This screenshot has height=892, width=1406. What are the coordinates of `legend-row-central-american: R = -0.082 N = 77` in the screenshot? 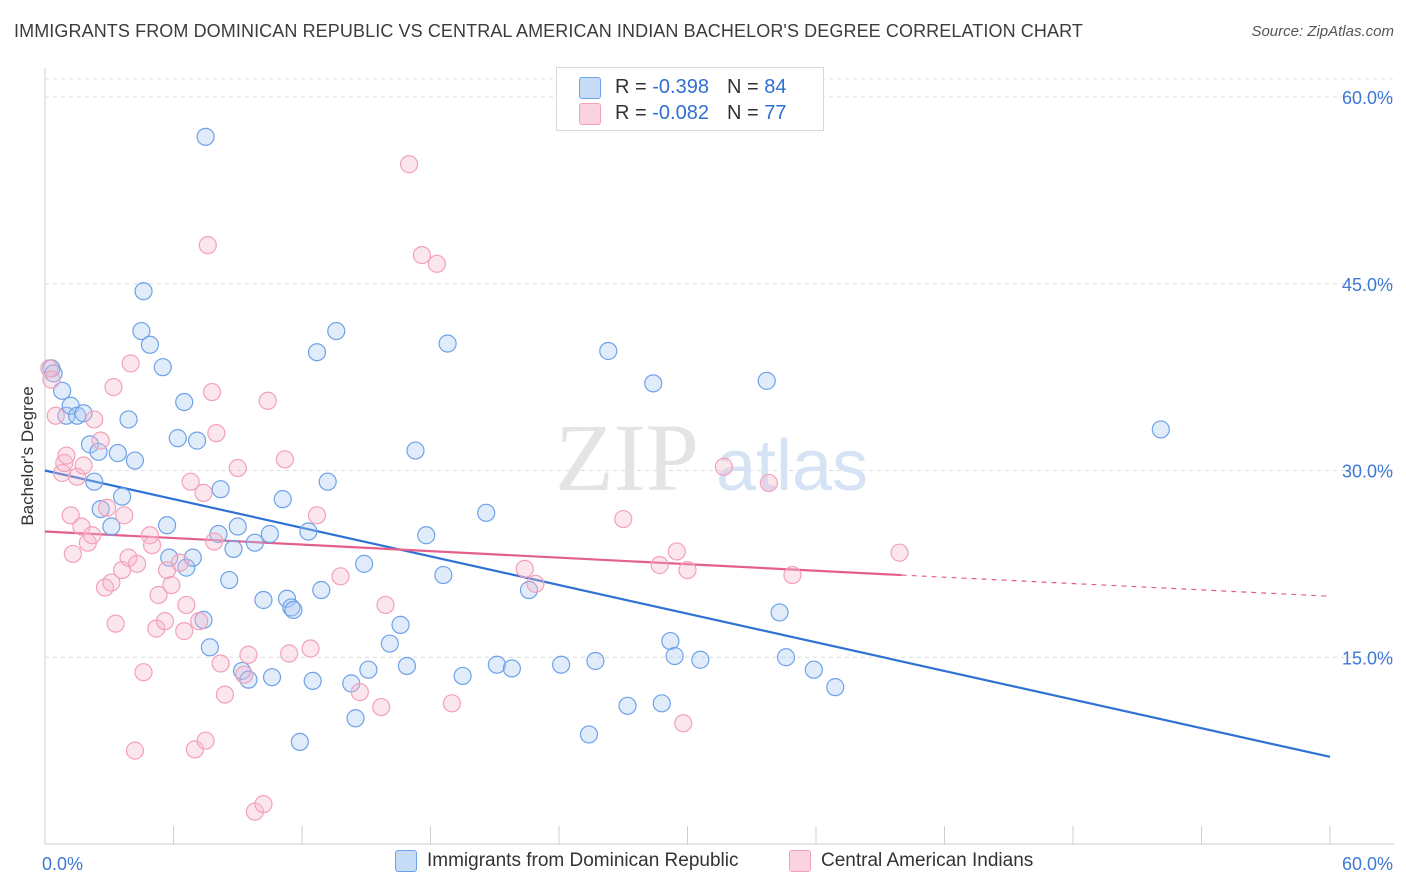 It's located at (682, 113).